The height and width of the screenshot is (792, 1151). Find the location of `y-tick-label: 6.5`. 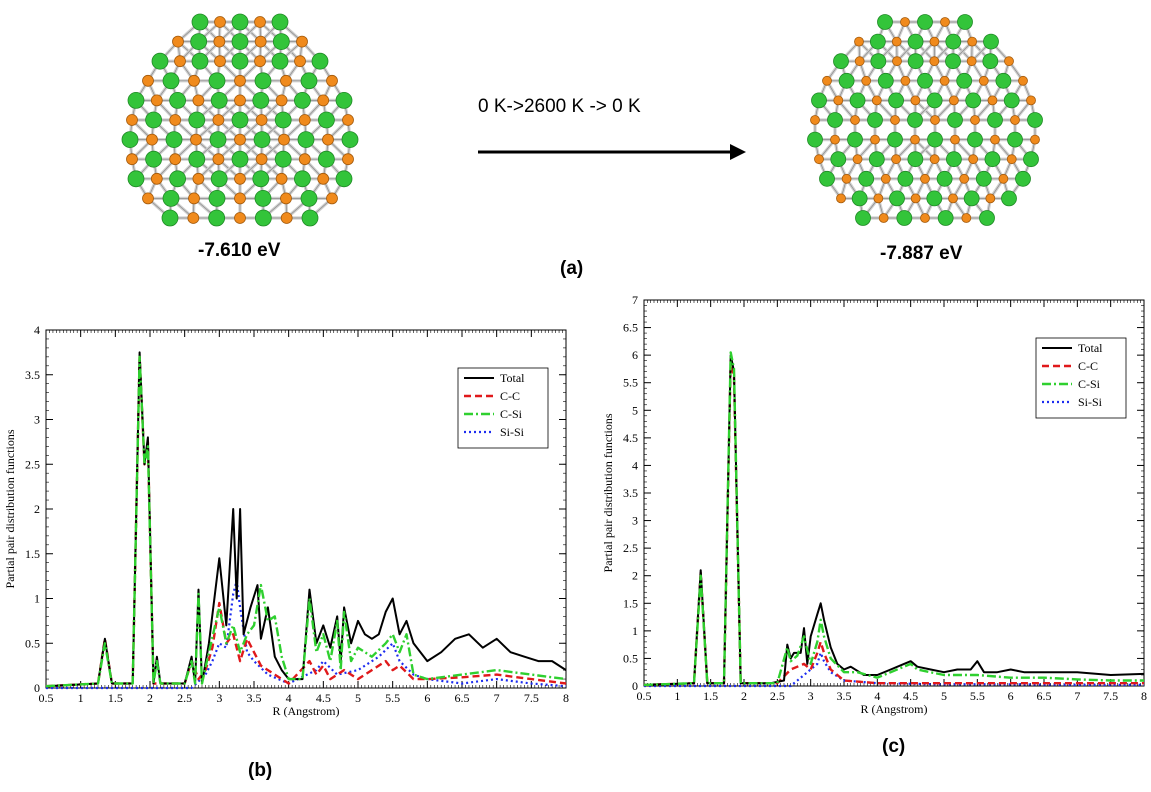

y-tick-label: 6.5 is located at coordinates (630, 328).